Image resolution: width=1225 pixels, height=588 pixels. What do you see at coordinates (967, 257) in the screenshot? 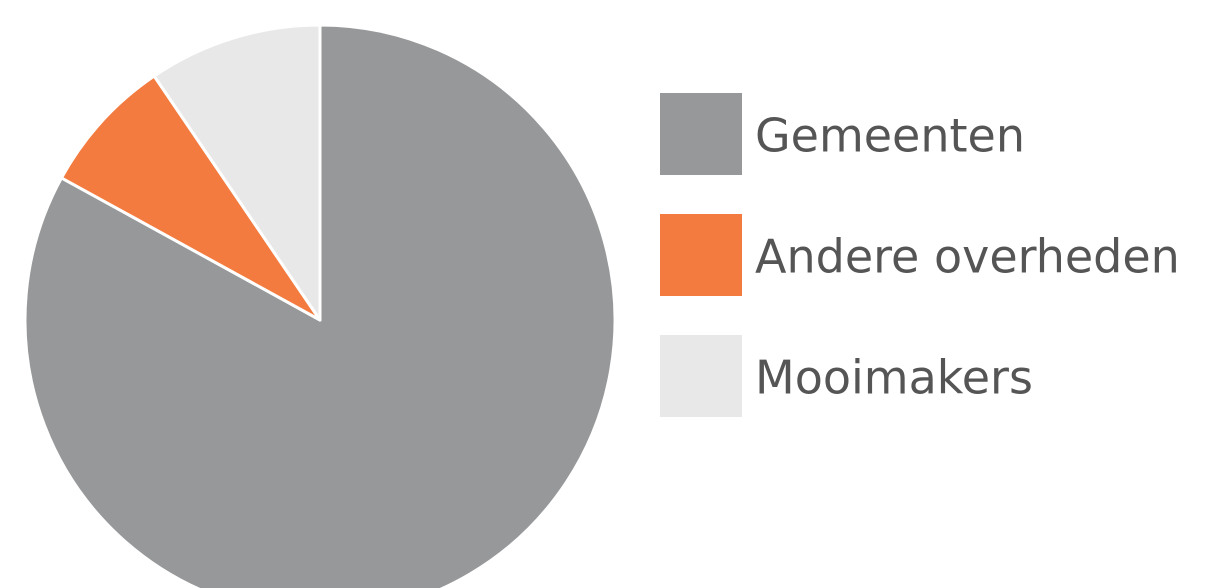
I see `legend-label: Andere overheden` at bounding box center [967, 257].